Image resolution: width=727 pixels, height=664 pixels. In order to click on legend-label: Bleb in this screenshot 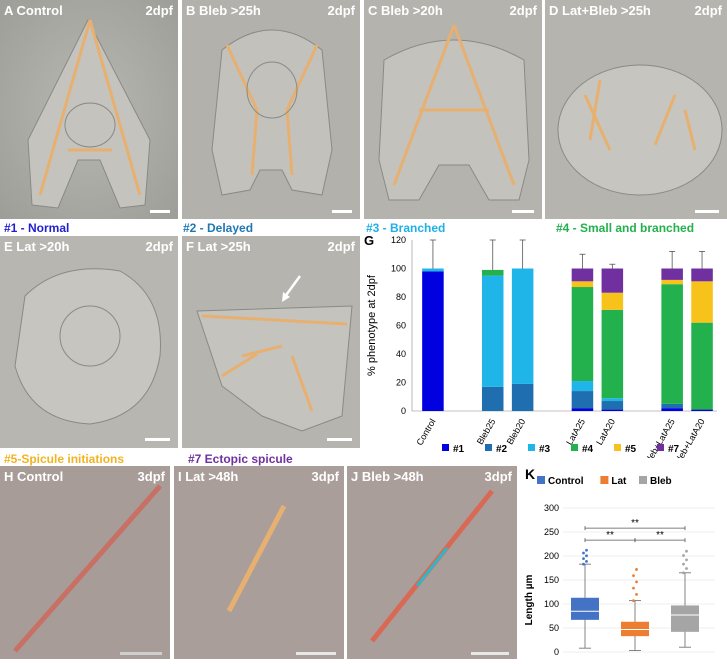, I will do `click(661, 481)`.